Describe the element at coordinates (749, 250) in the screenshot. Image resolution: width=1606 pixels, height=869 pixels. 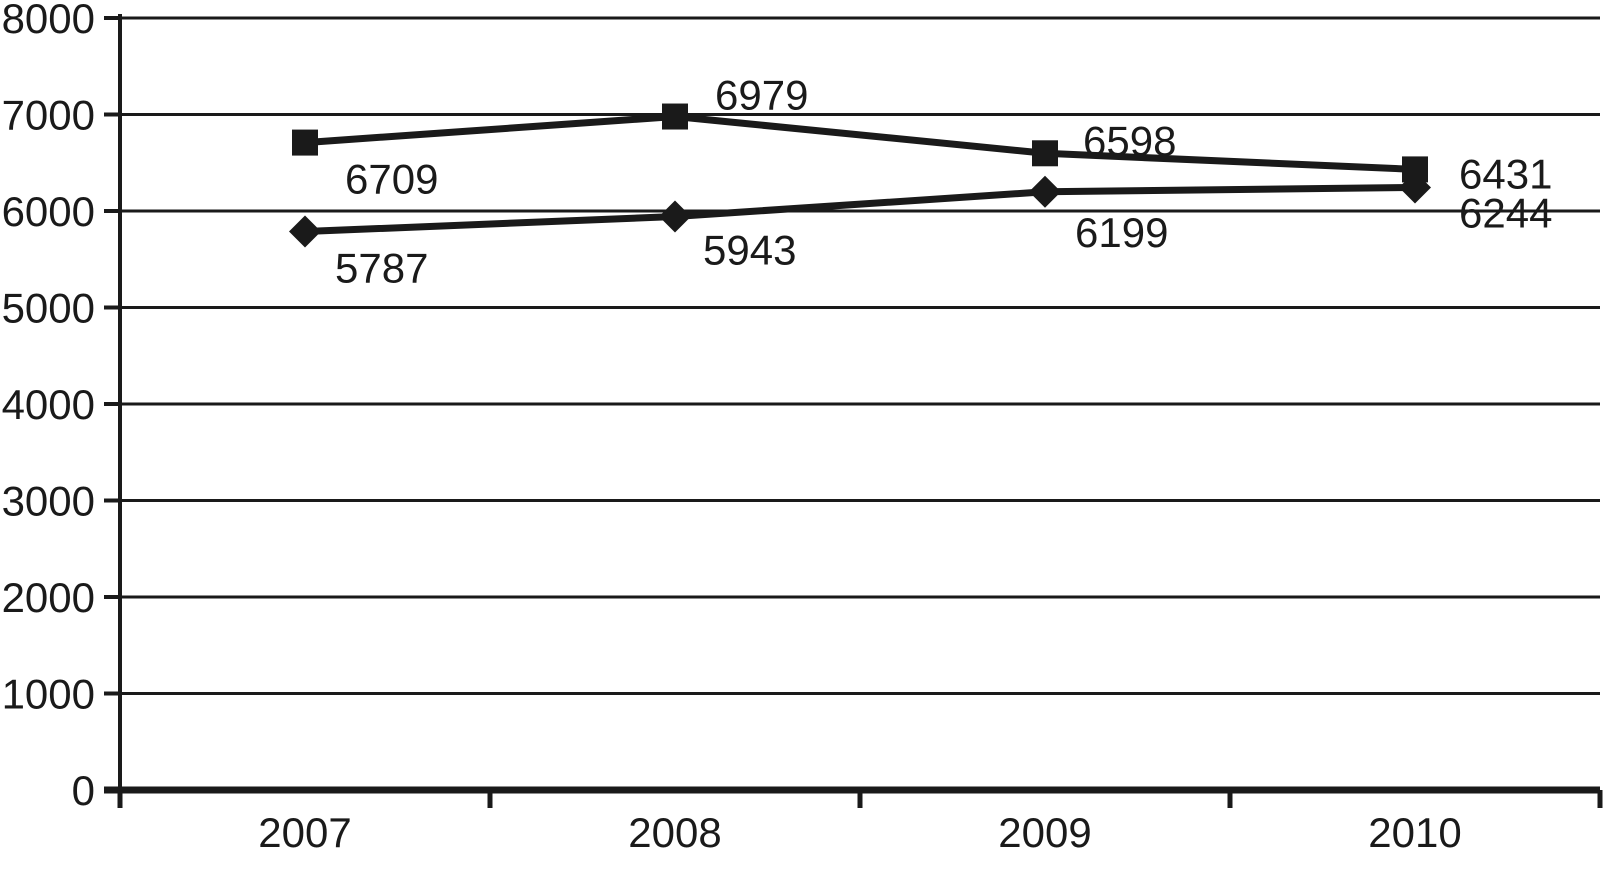
I see `data-label-5943: 5943` at that location.